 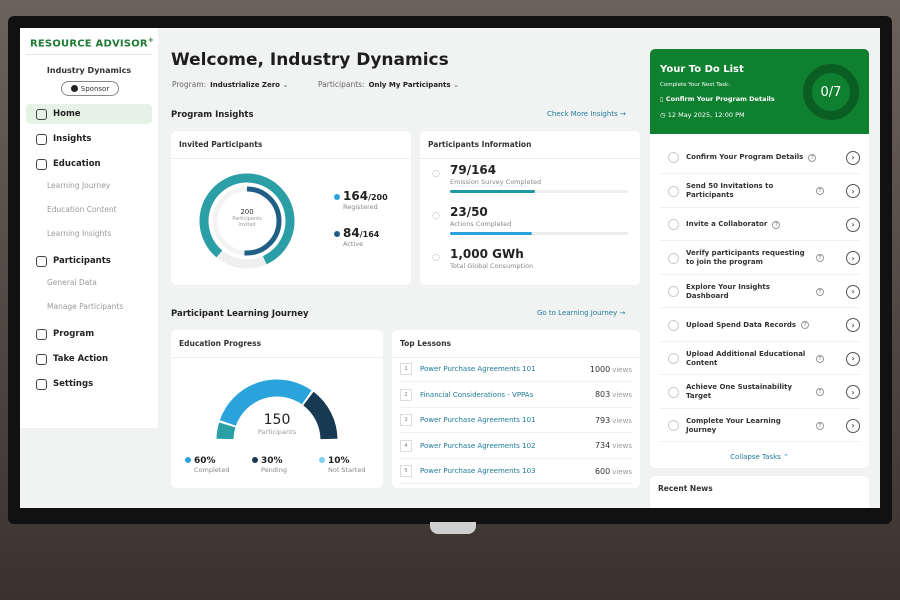 I want to click on lesson-row: 1 Power Purchase Agreements 101 1000 views, so click(x=516, y=369).